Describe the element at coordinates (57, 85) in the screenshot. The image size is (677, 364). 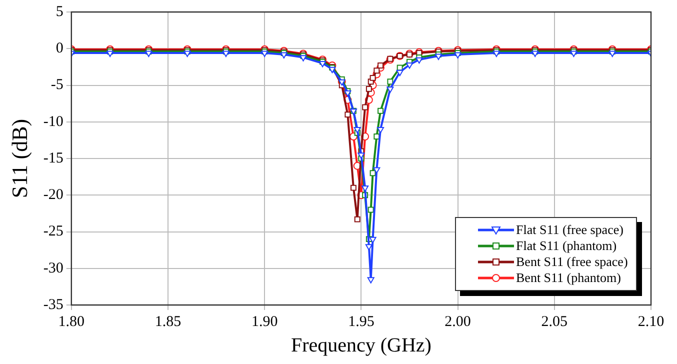
I see `y-tick-label: -5` at that location.